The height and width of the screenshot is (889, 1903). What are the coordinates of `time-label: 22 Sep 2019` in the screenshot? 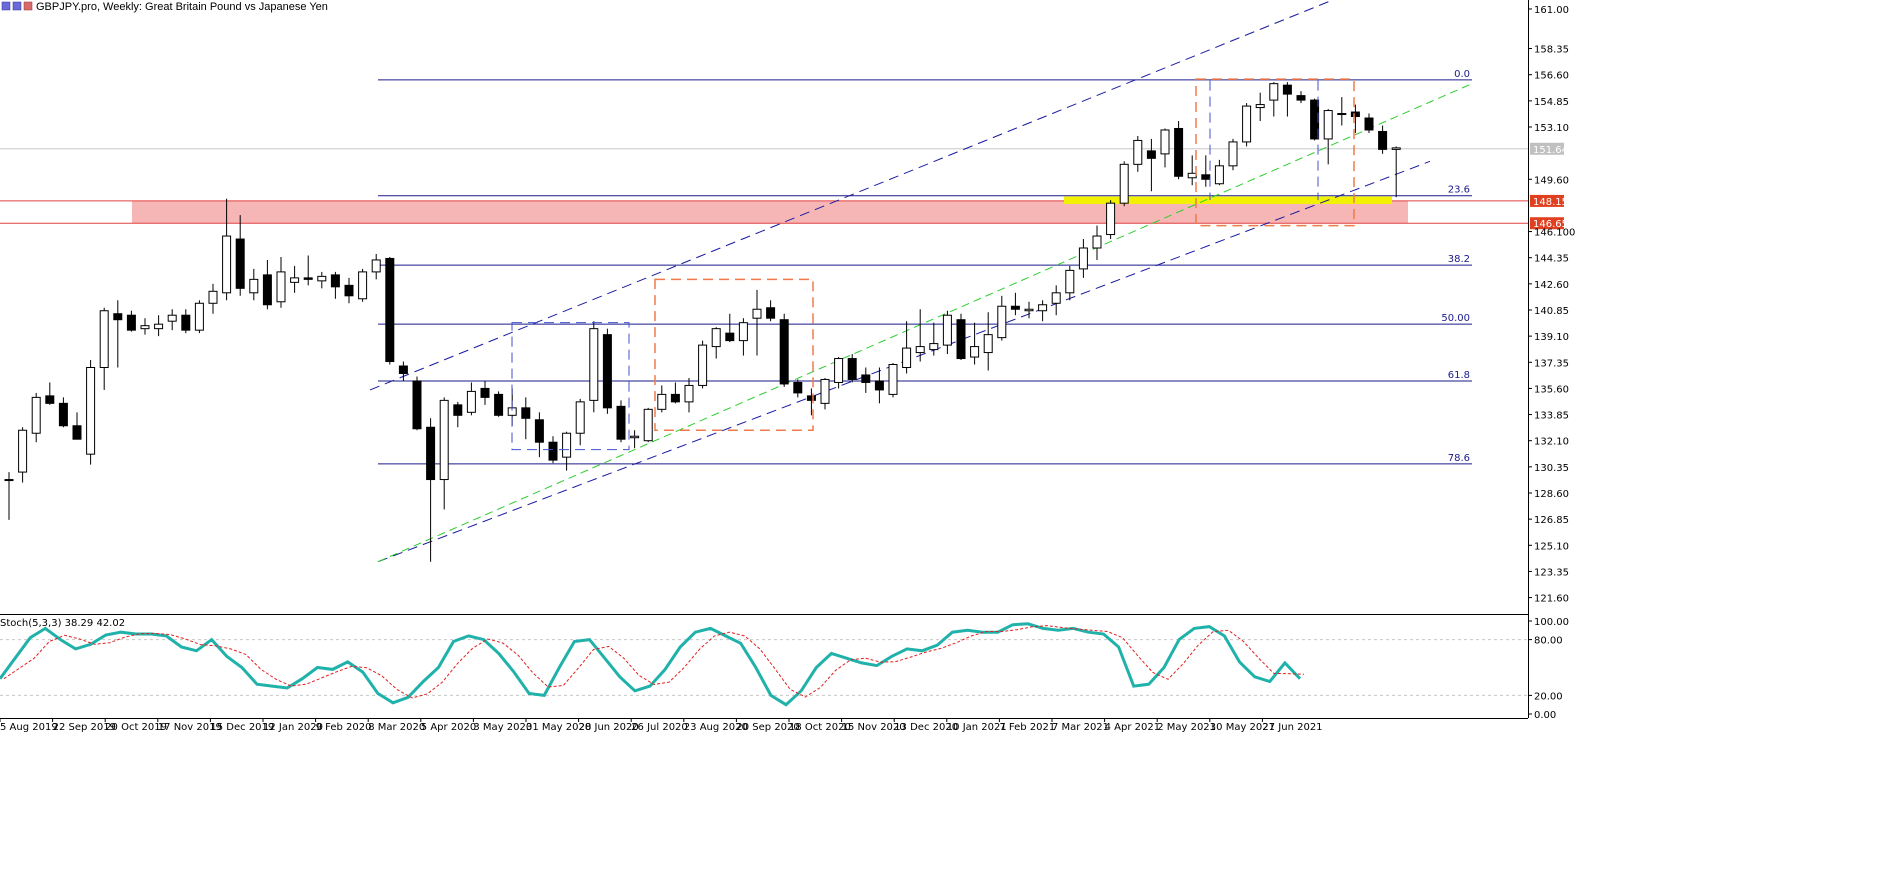 It's located at (84, 727).